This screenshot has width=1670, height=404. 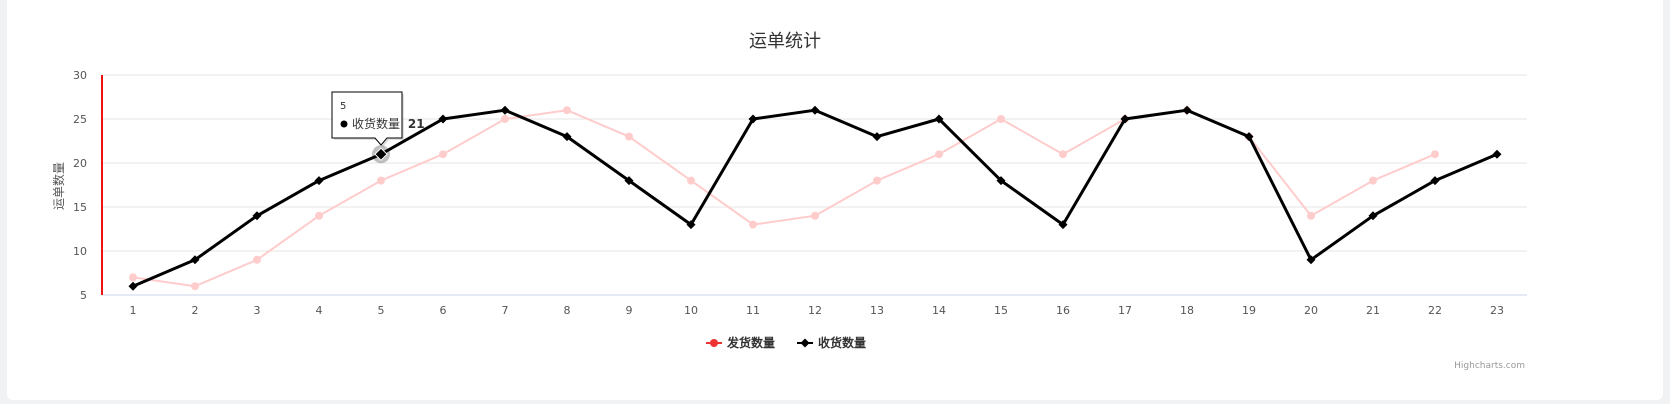 I want to click on tooltip-box, so click(x=367, y=118).